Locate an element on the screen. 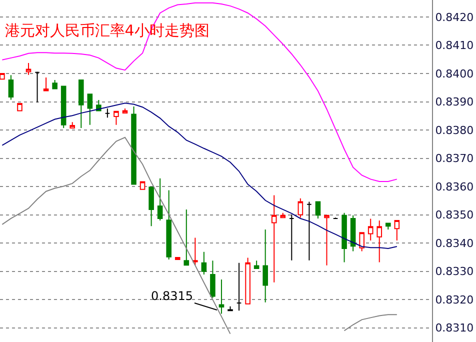 Image resolution: width=476 pixels, height=342 pixels. y-tick-label: 0.8410 is located at coordinates (454, 45).